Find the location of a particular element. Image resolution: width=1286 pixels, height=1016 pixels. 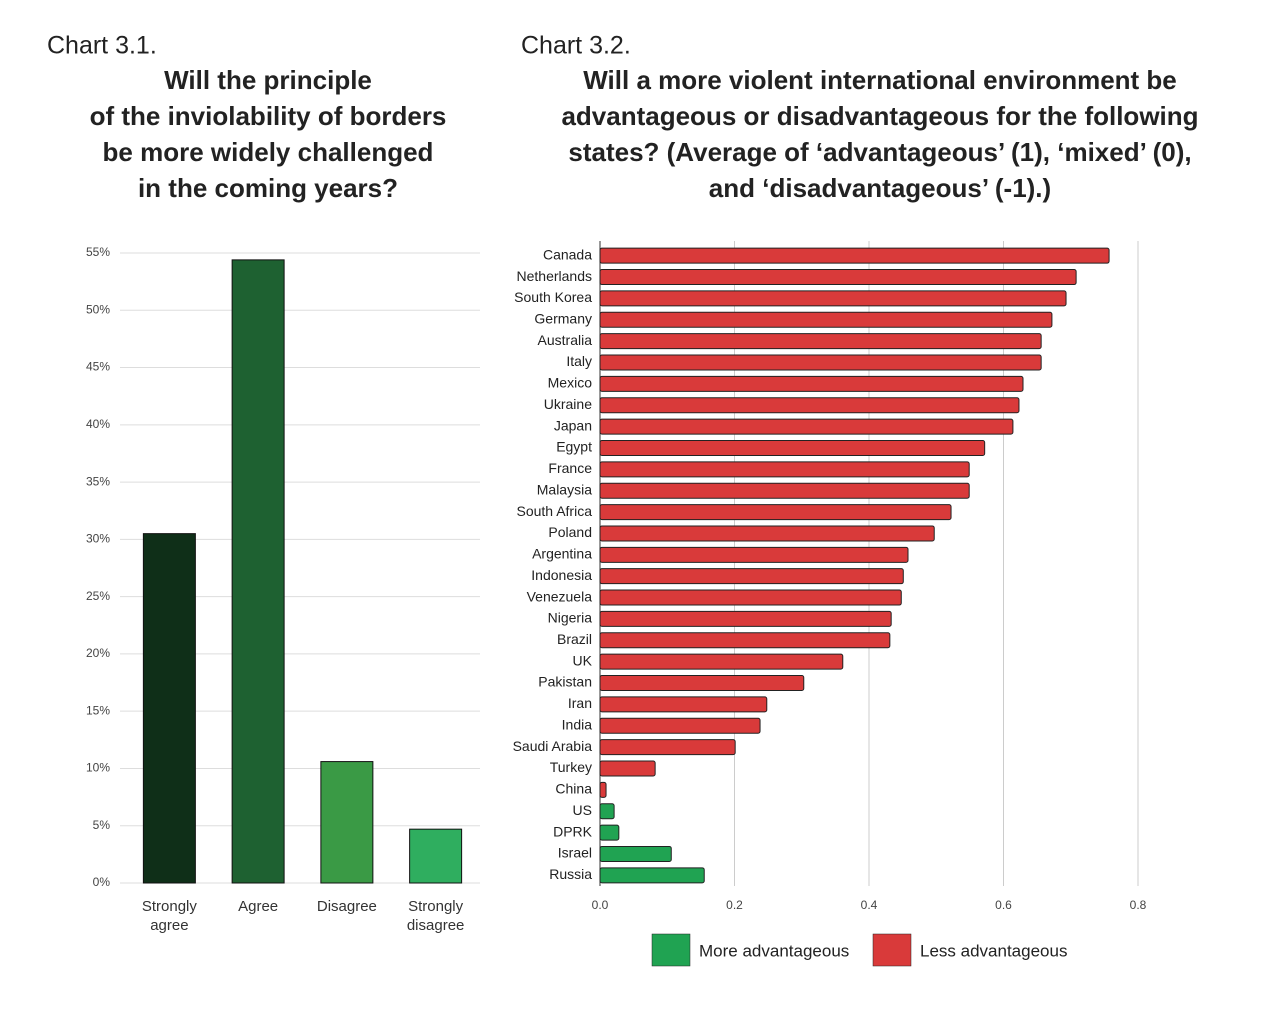

y-tick-label: Saudi Arabia is located at coordinates (553, 746).